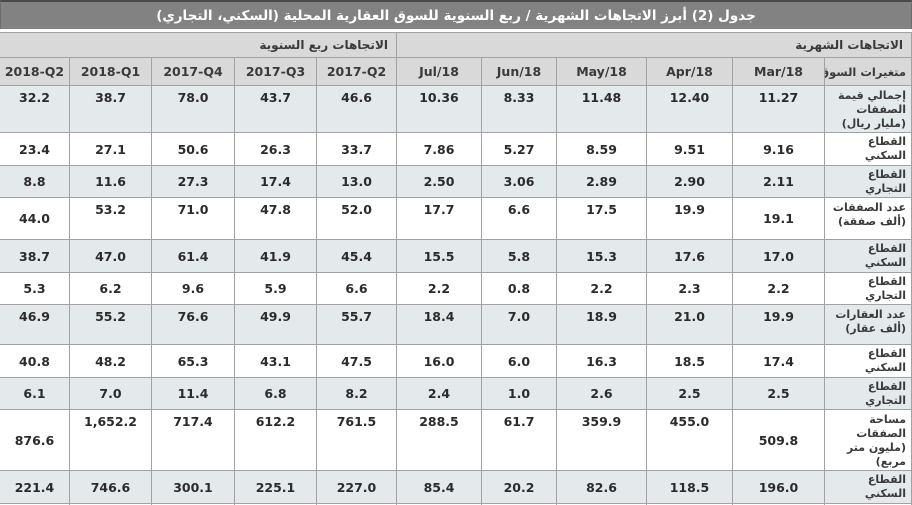  Describe the element at coordinates (601, 361) in the screenshot. I see `value-cell: 16.3` at that location.